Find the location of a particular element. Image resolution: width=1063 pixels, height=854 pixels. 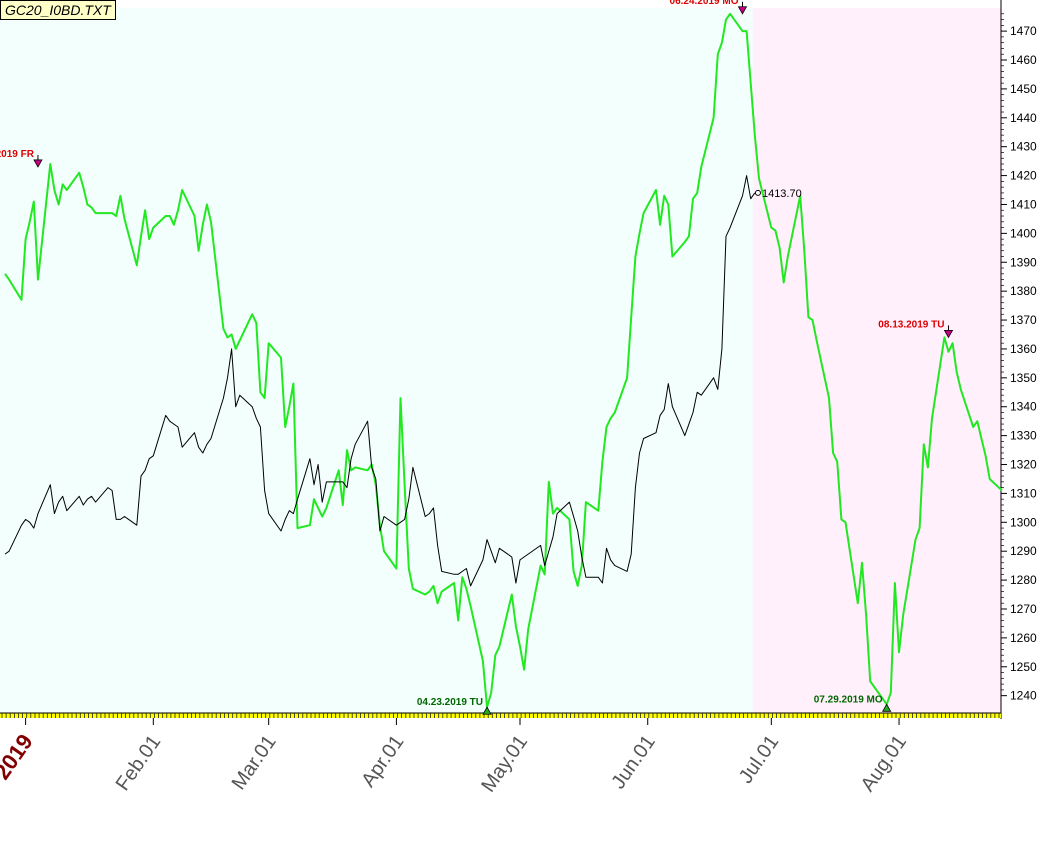

y-tick-label: 1330 is located at coordinates (1023, 436).